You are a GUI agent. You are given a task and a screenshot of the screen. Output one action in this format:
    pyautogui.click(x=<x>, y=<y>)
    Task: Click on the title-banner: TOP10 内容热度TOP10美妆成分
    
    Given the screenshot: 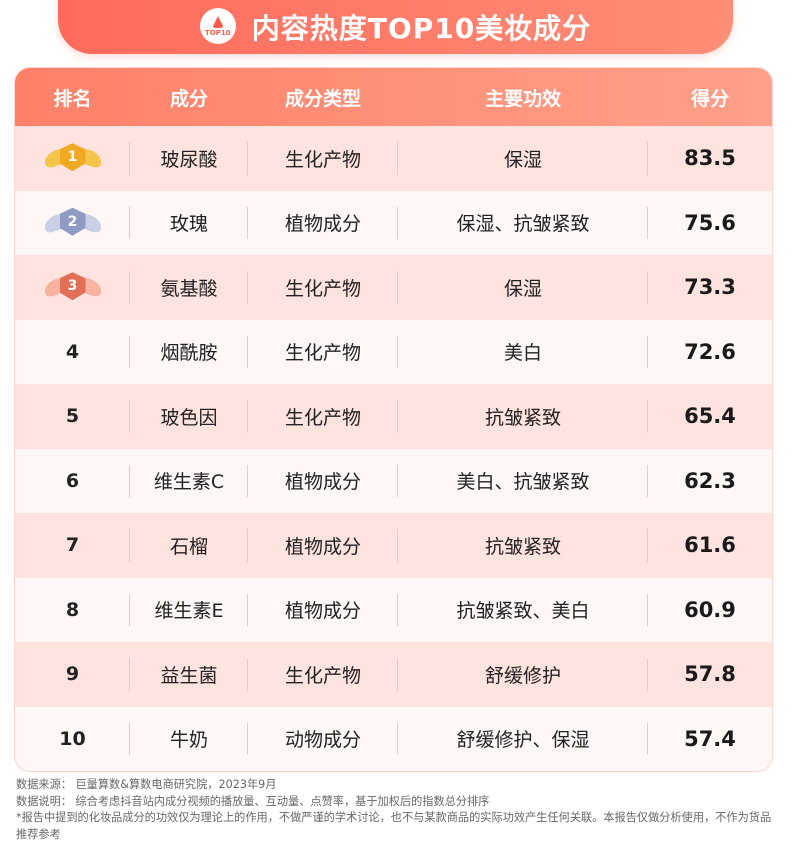 What is the action you would take?
    pyautogui.click(x=395, y=27)
    